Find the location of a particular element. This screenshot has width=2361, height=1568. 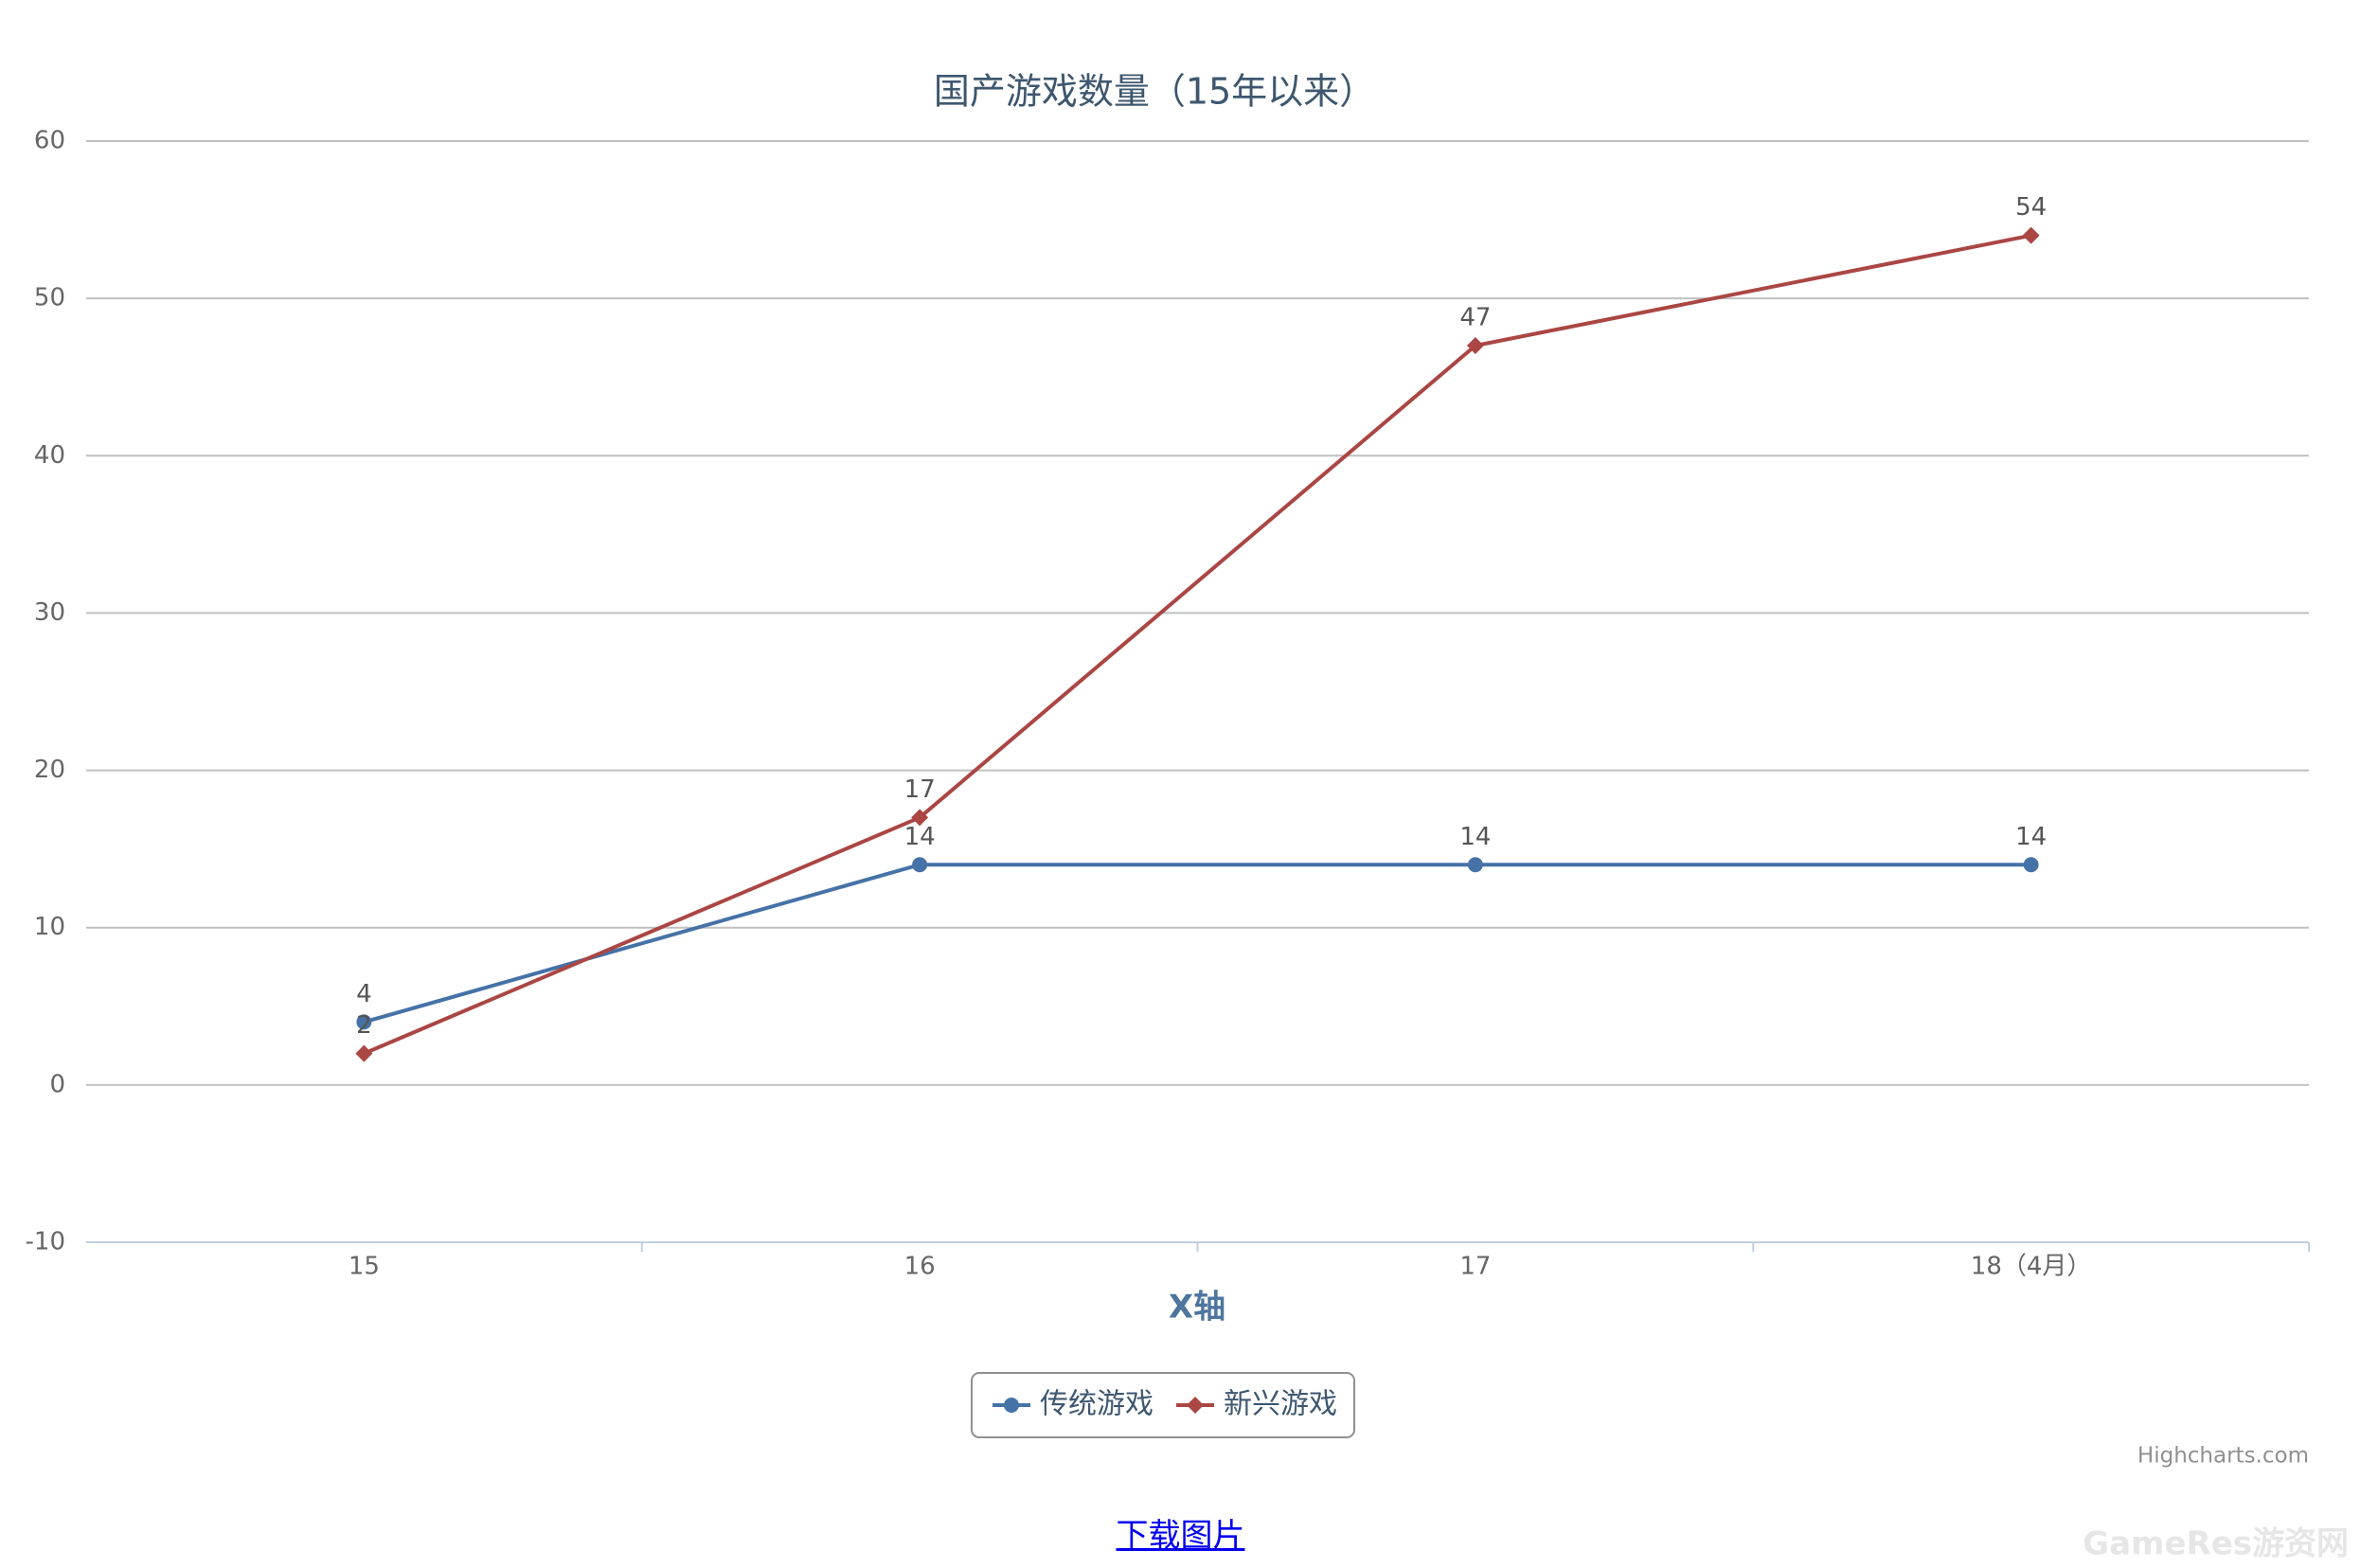

download-link: 下载图片 is located at coordinates (1180, 1536).